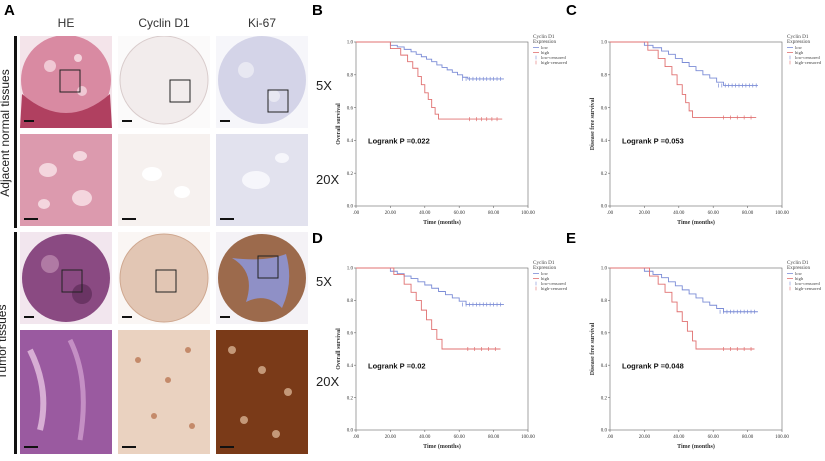 This screenshot has width=825, height=461. I want to click on image-tumor-he-5x, so click(66, 278).